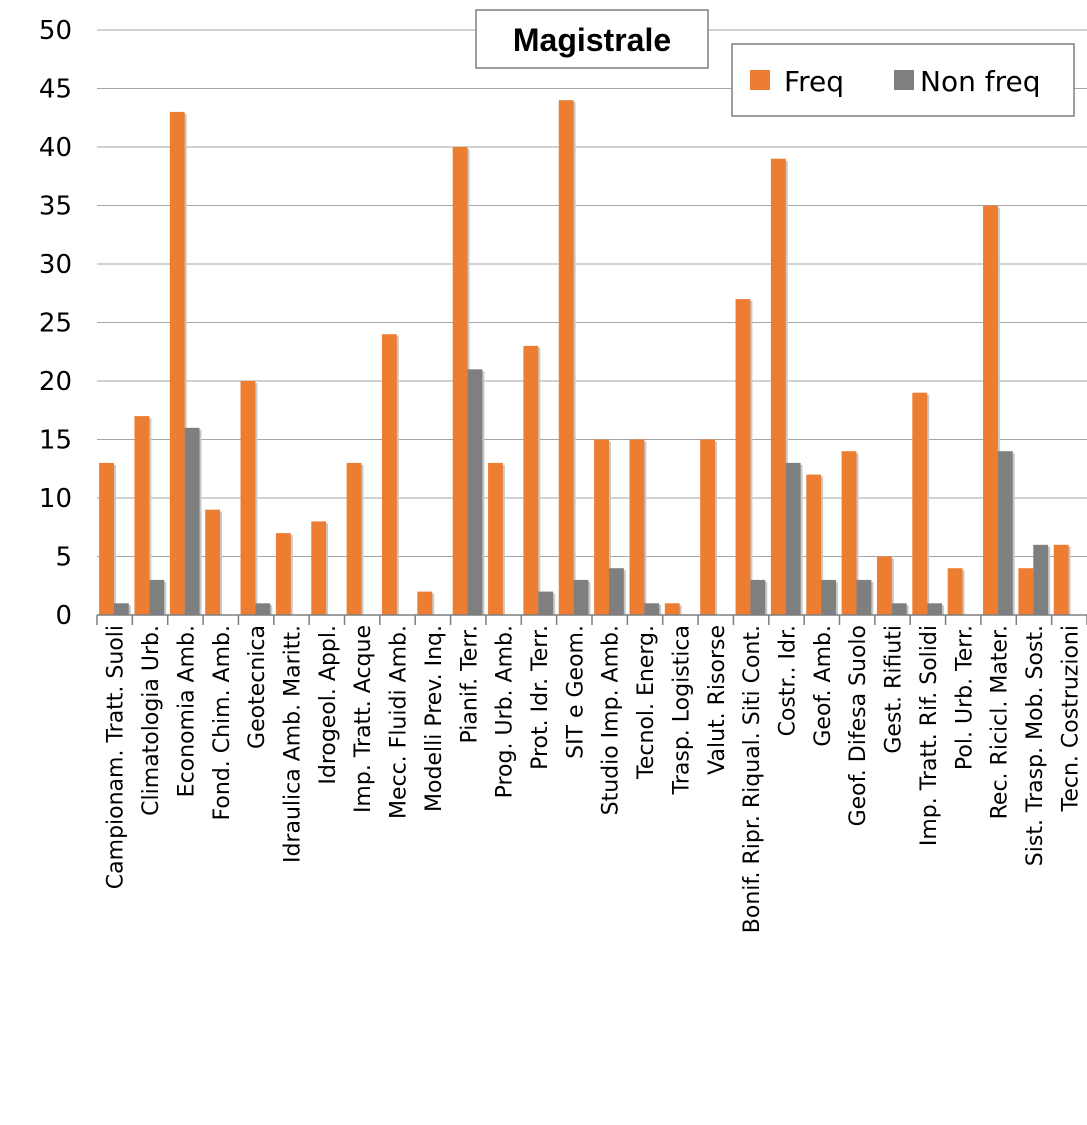 The height and width of the screenshot is (1125, 1087). I want to click on x-category-label: Campionam. Tratt. Suoli, so click(116, 757).